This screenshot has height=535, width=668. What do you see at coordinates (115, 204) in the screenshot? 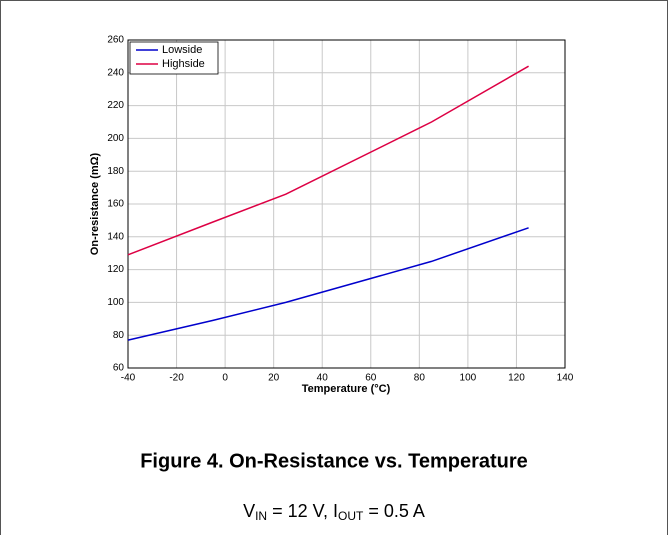
I see `y-tick-label: 160` at bounding box center [115, 204].